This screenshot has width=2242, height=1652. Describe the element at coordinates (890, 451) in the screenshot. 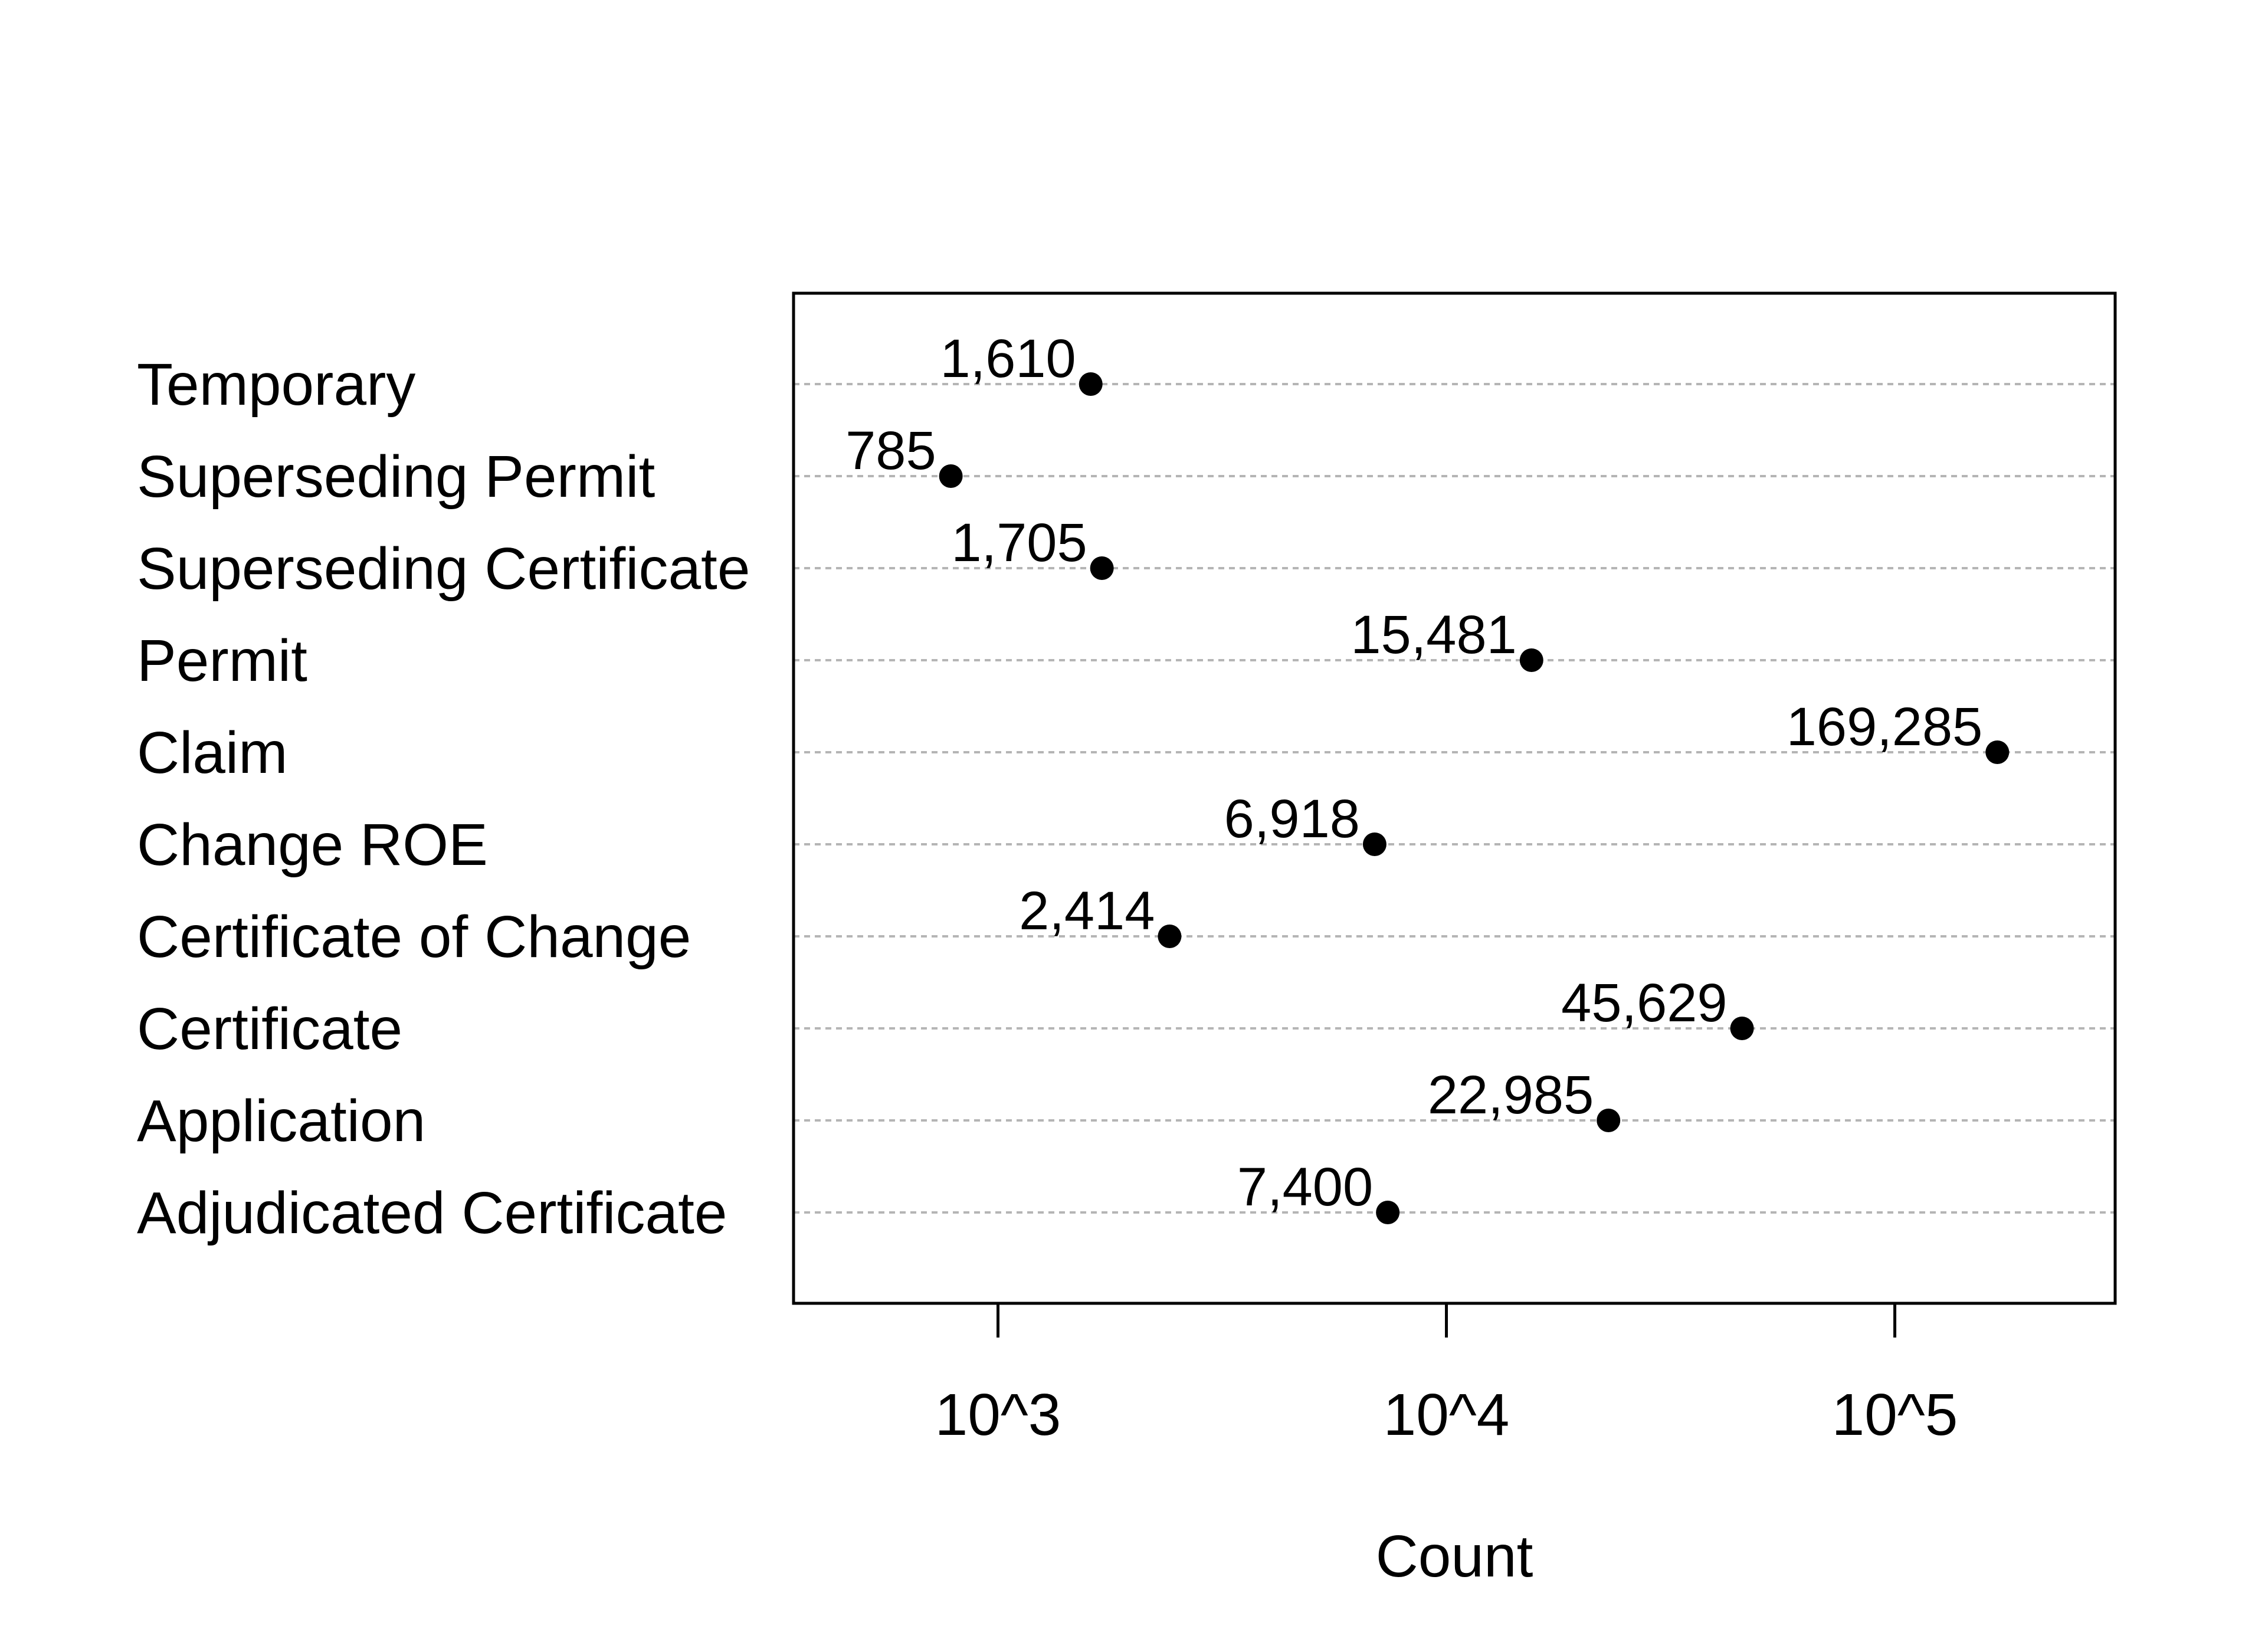

I see `data-label: 785` at that location.